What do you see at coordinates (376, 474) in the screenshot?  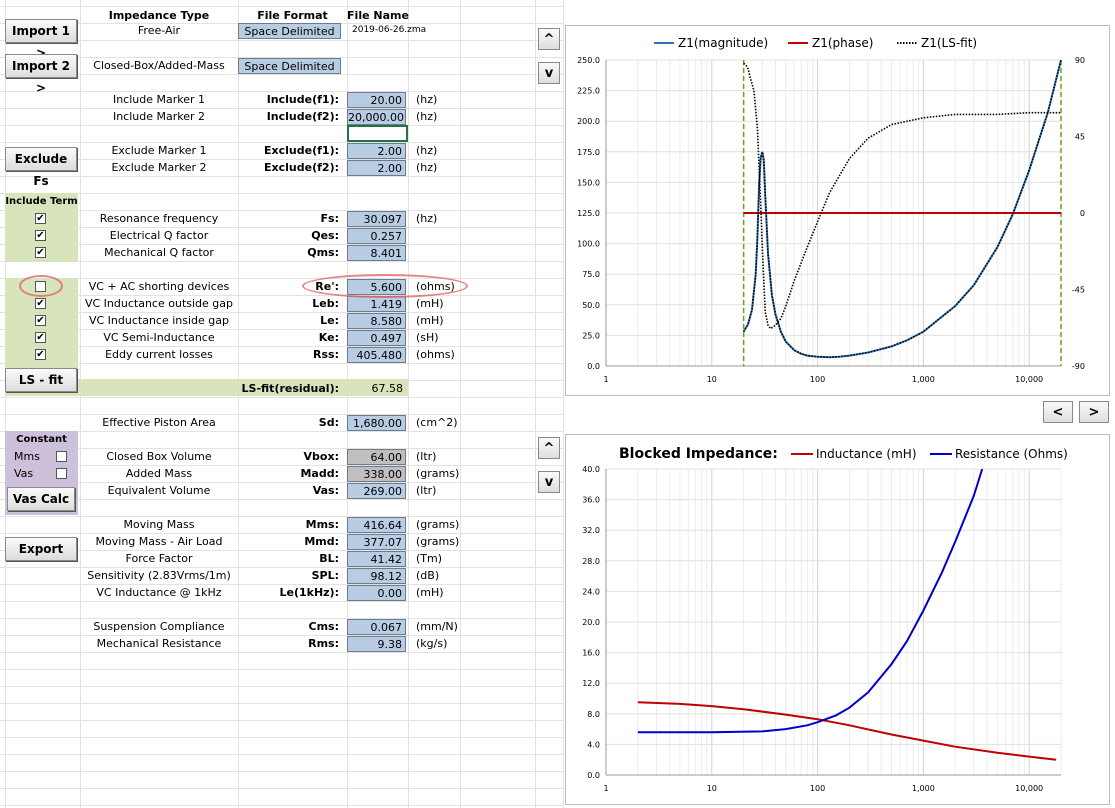 I see `box-param-input: 338.00` at bounding box center [376, 474].